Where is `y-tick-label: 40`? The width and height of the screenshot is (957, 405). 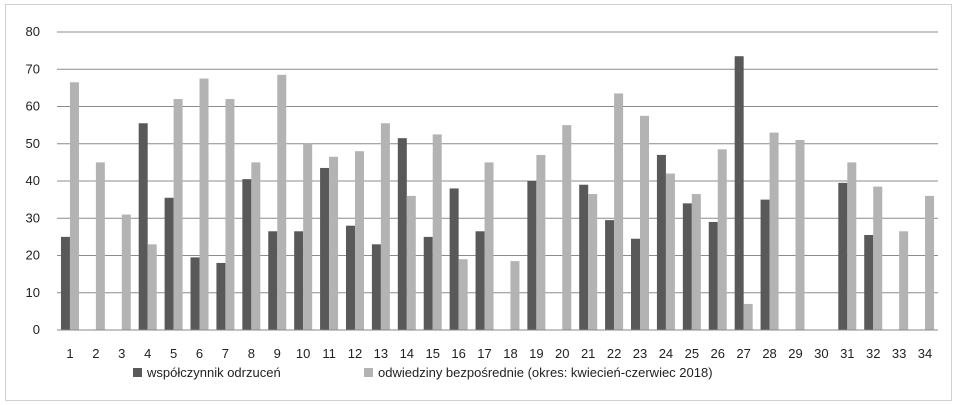 y-tick-label: 40 is located at coordinates (33, 180).